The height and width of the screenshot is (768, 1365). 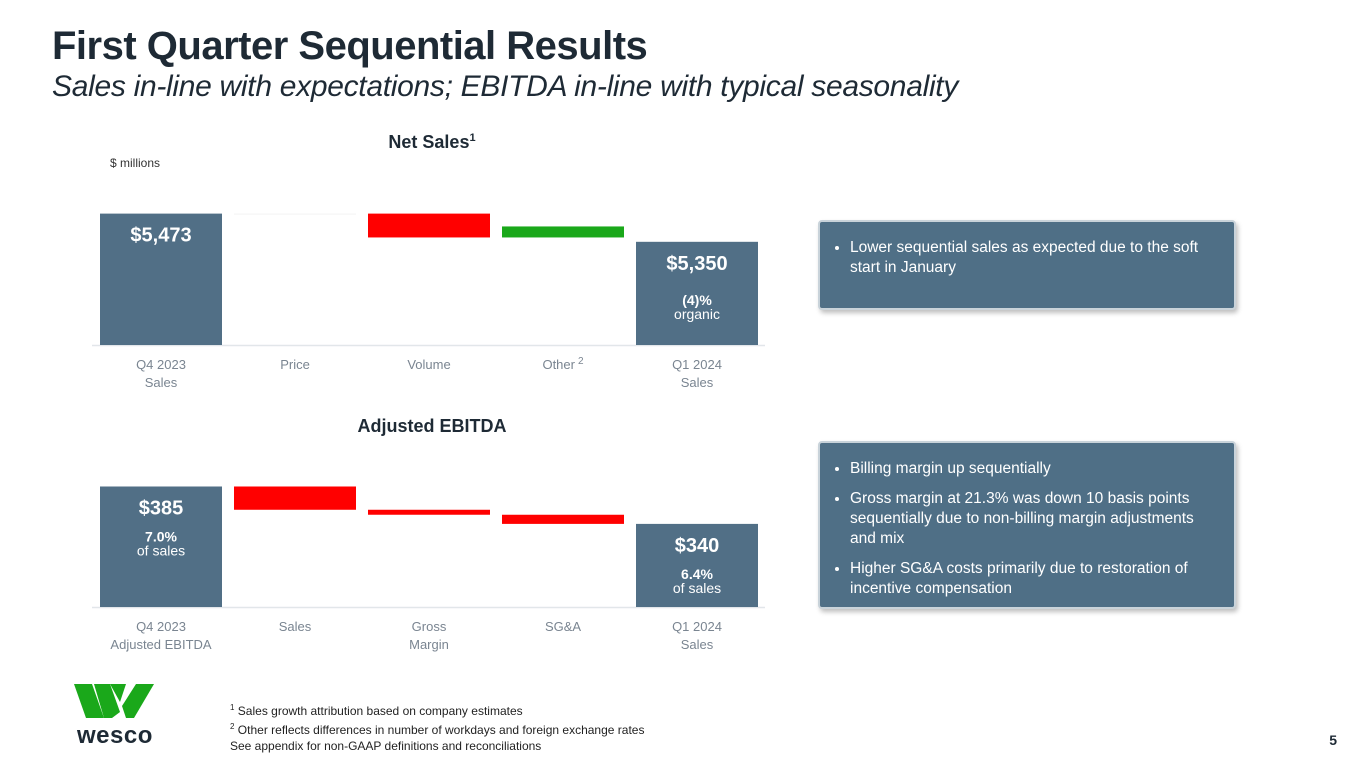 What do you see at coordinates (581, 361) in the screenshot?
I see `tick-footnote-marker: 2` at bounding box center [581, 361].